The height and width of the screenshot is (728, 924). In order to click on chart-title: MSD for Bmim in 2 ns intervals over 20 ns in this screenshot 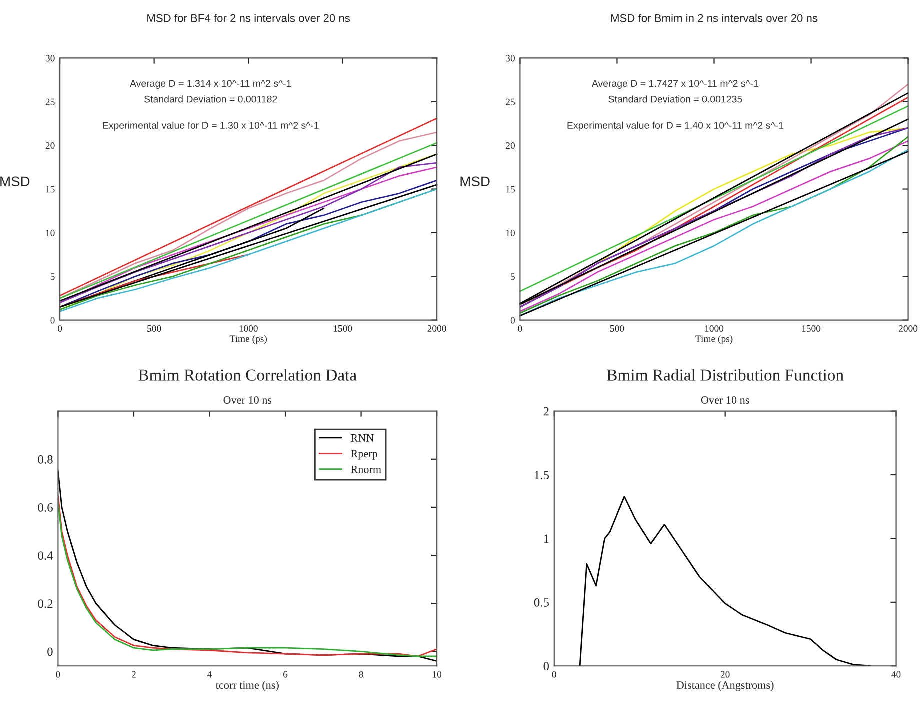, I will do `click(714, 18)`.